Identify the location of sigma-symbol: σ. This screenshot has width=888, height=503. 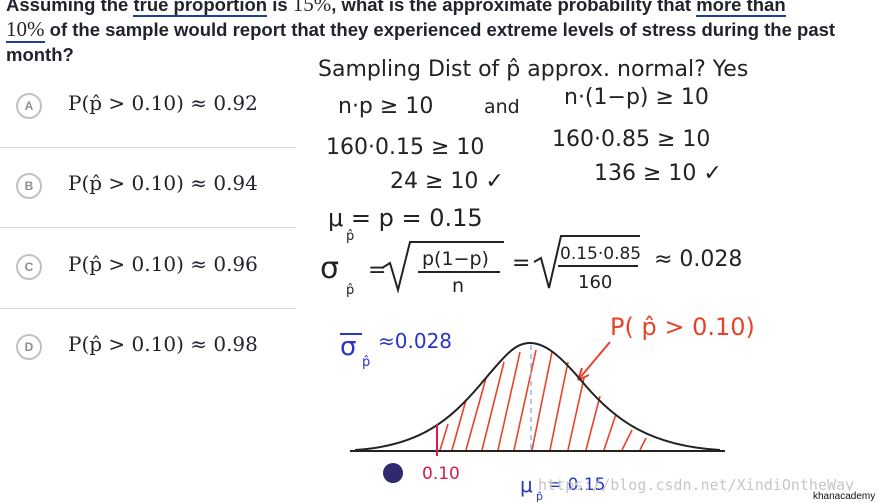
(329, 268).